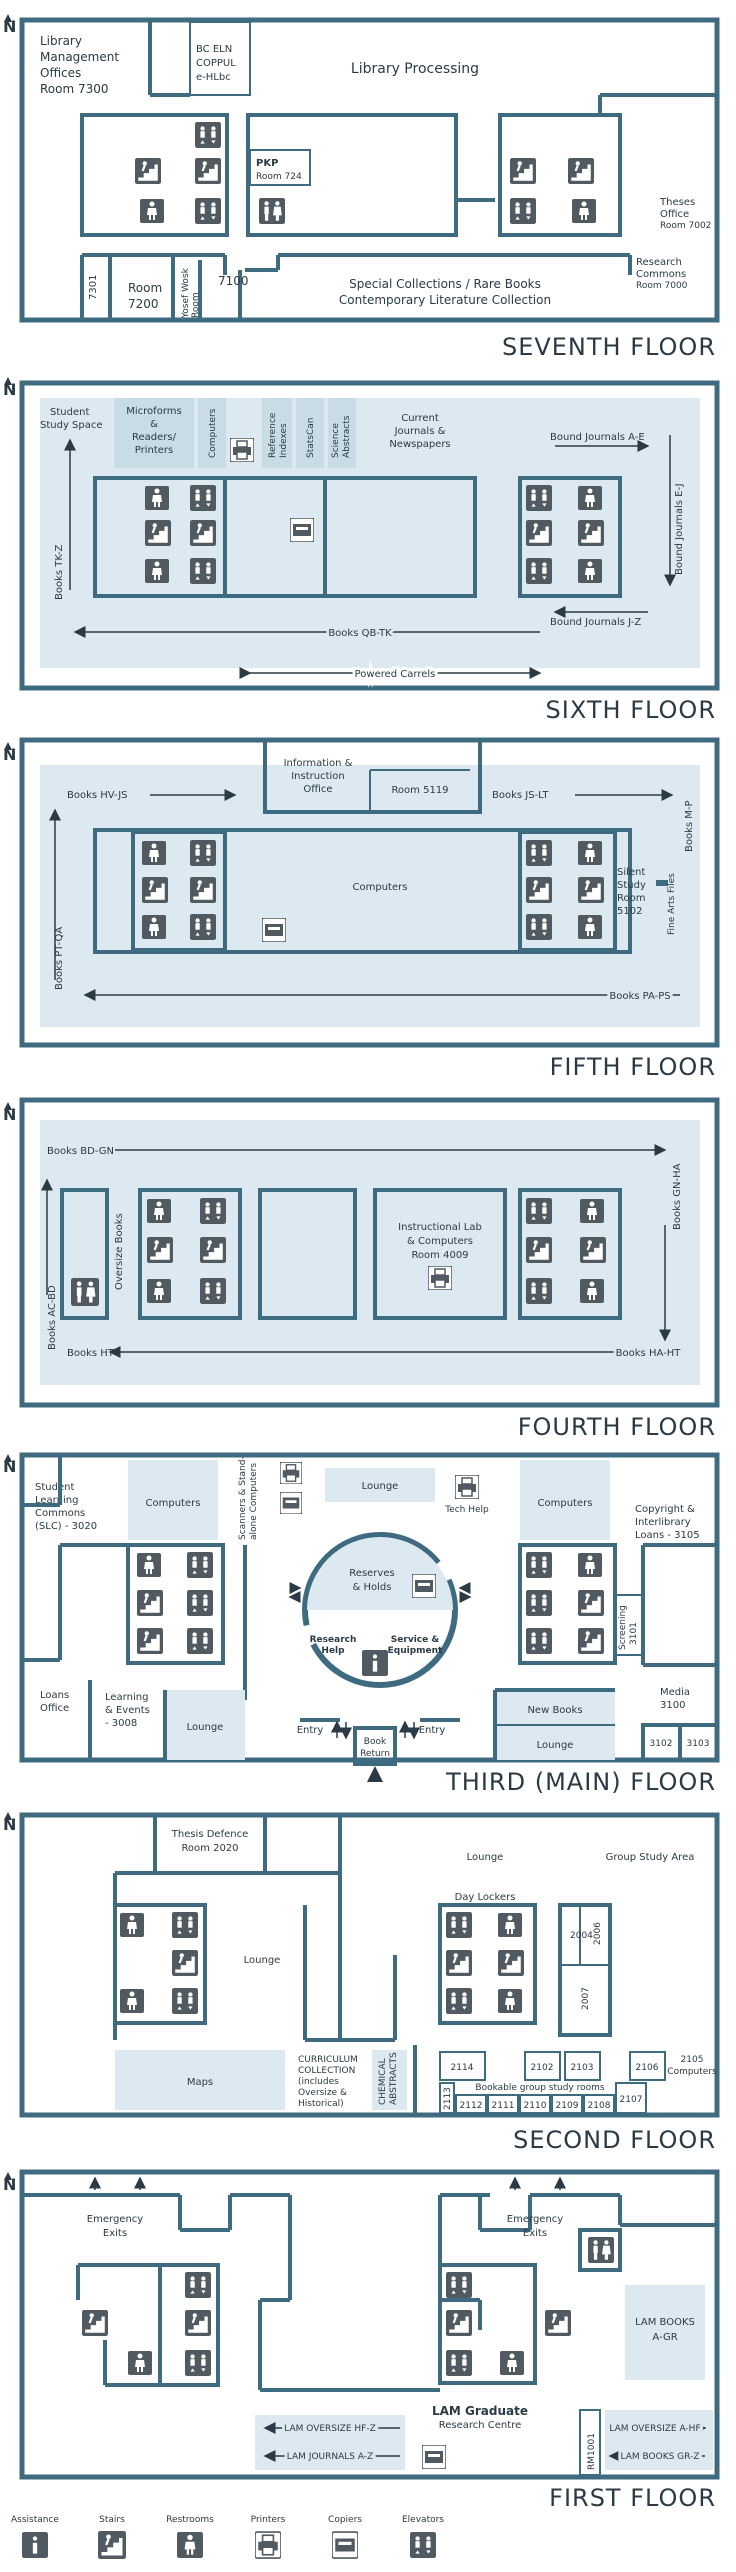 This screenshot has height=2572, width=736. I want to click on science-label: Science, so click(336, 440).